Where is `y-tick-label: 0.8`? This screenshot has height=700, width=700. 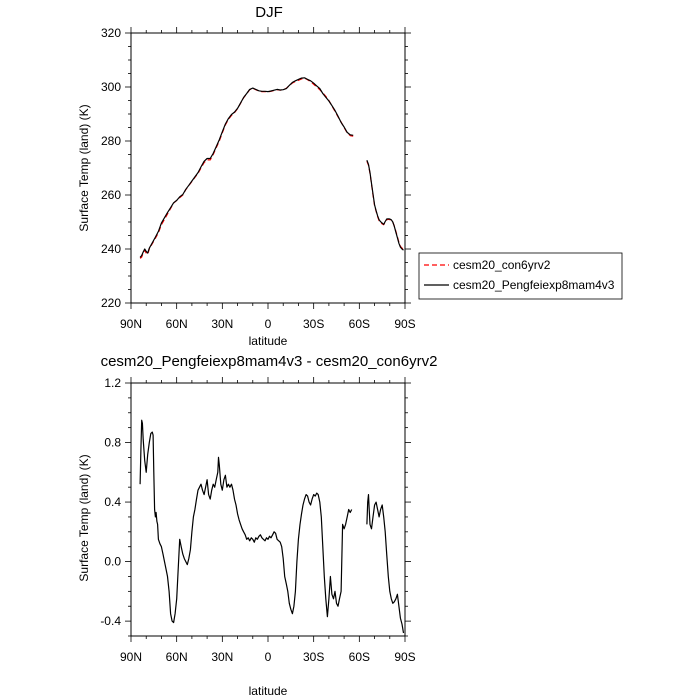
y-tick-label: 0.8 is located at coordinates (112, 443).